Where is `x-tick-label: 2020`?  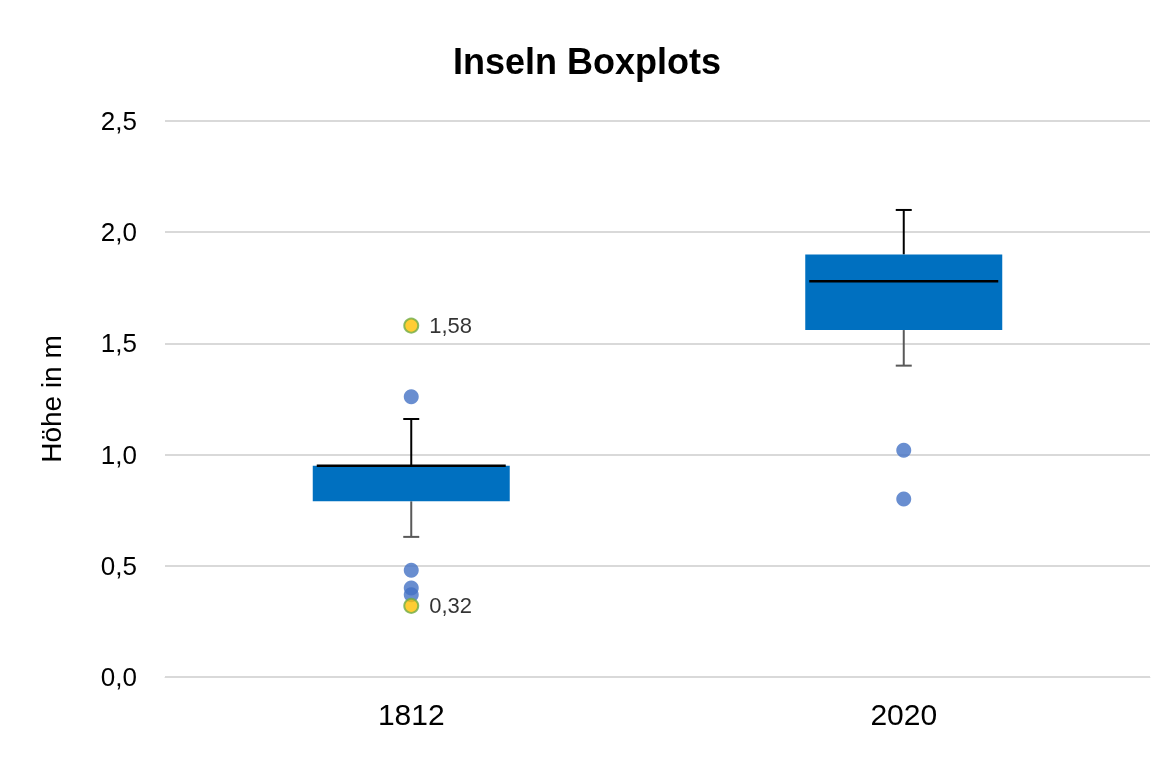 x-tick-label: 2020 is located at coordinates (904, 714).